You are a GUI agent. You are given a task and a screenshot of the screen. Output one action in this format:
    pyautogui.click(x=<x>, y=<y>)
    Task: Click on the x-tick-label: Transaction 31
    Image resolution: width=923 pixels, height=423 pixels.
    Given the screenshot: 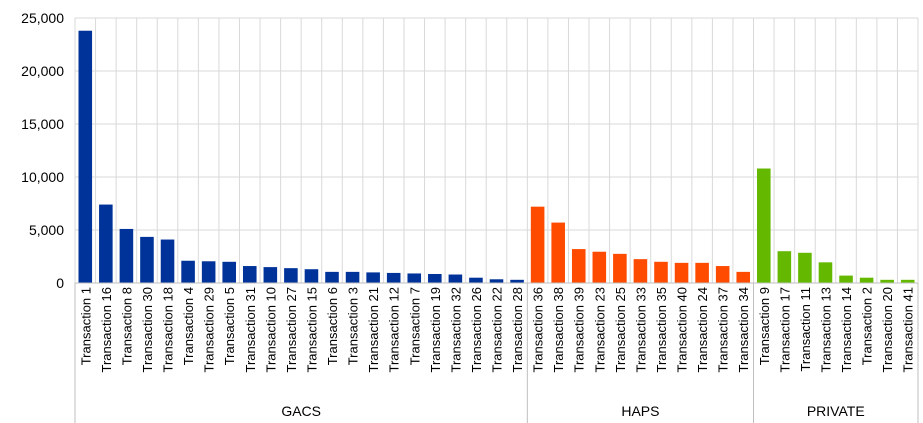 What is the action you would take?
    pyautogui.click(x=250, y=330)
    